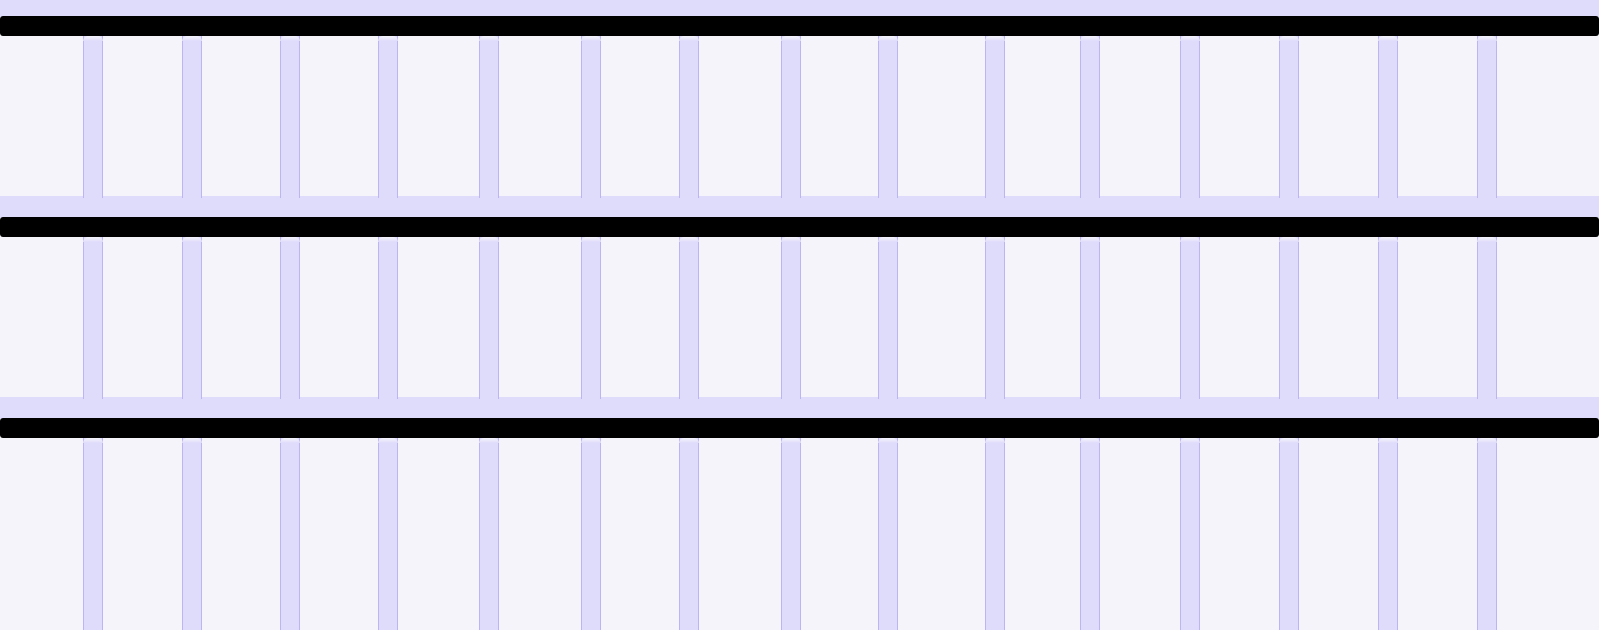 This screenshot has height=630, width=1599. I want to click on top-rail, so click(799, 26).